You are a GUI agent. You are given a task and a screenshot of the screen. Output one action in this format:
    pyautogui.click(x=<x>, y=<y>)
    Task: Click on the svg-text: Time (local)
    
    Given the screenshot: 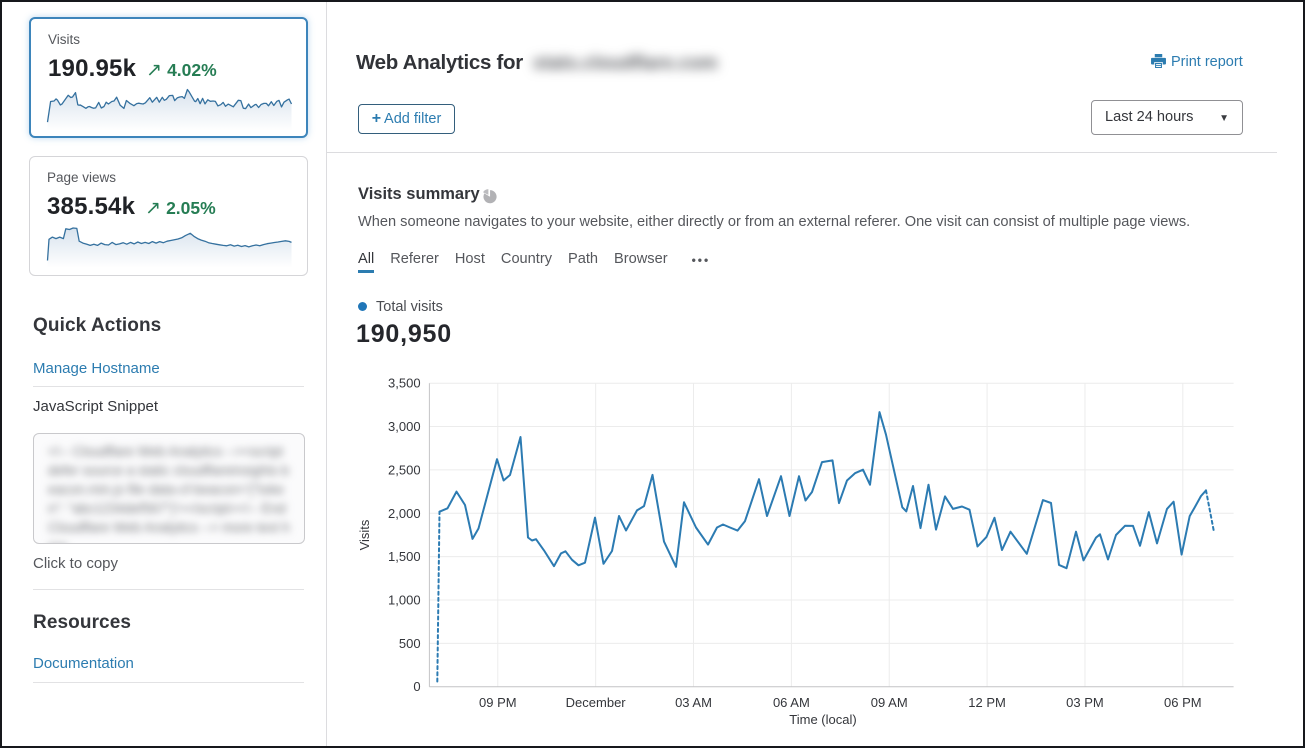 What is the action you would take?
    pyautogui.click(x=822, y=719)
    